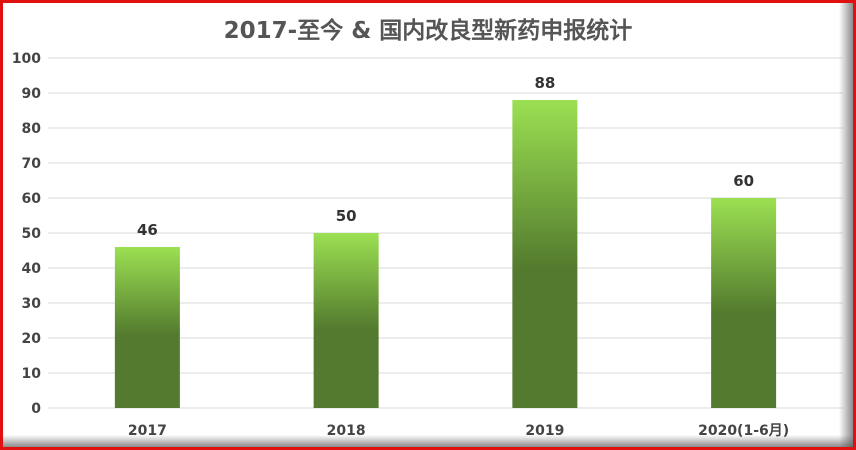  What do you see at coordinates (428, 31) in the screenshot?
I see `chart-title: 2017-至今 & 国内改良型新药申报统计` at bounding box center [428, 31].